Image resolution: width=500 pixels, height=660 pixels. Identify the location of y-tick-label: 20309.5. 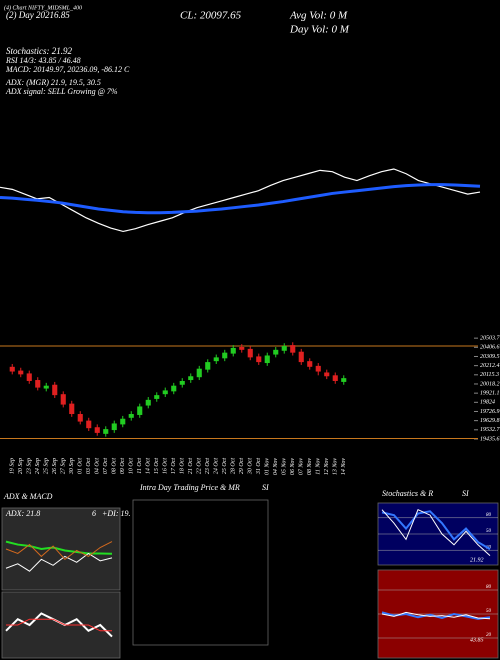
(490, 357).